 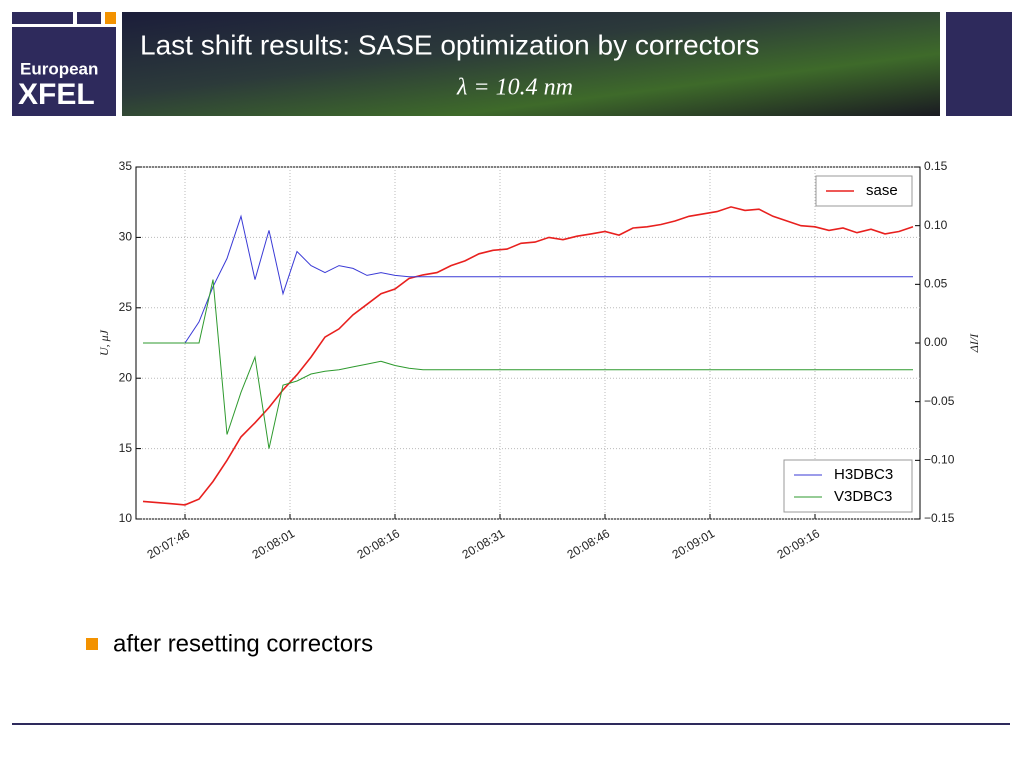 I want to click on logo-text: XFEL, so click(x=56, y=94).